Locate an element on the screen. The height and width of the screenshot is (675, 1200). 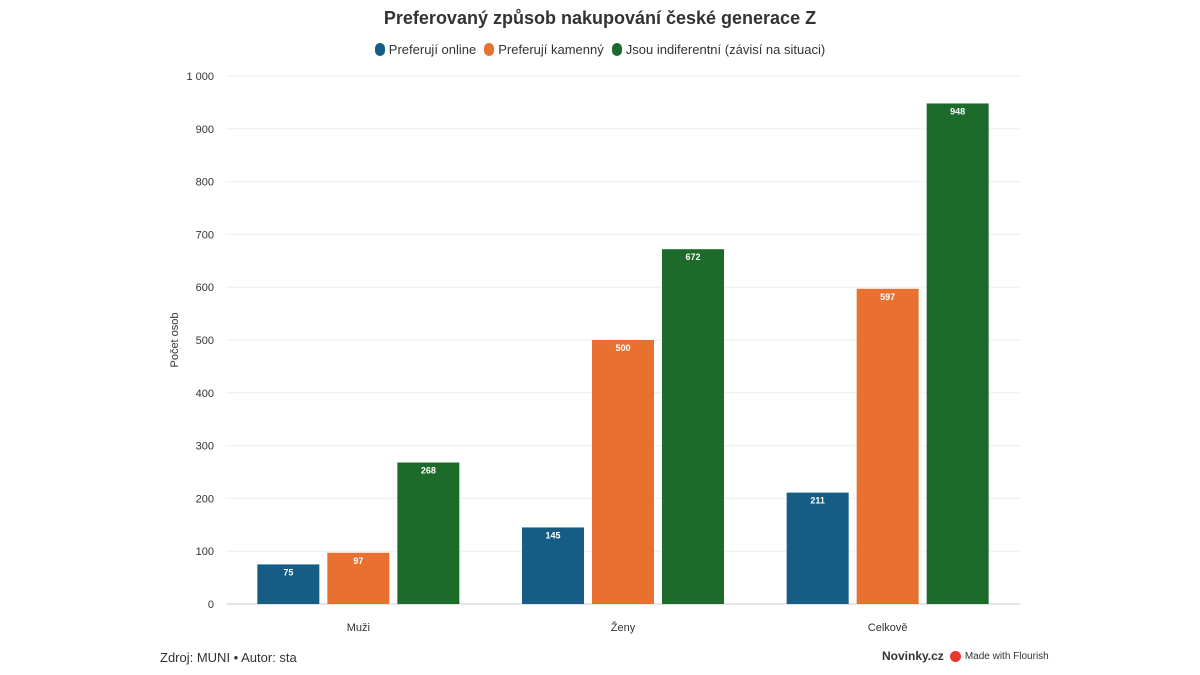
flourish-credit: Made with Flourish is located at coordinates (999, 656).